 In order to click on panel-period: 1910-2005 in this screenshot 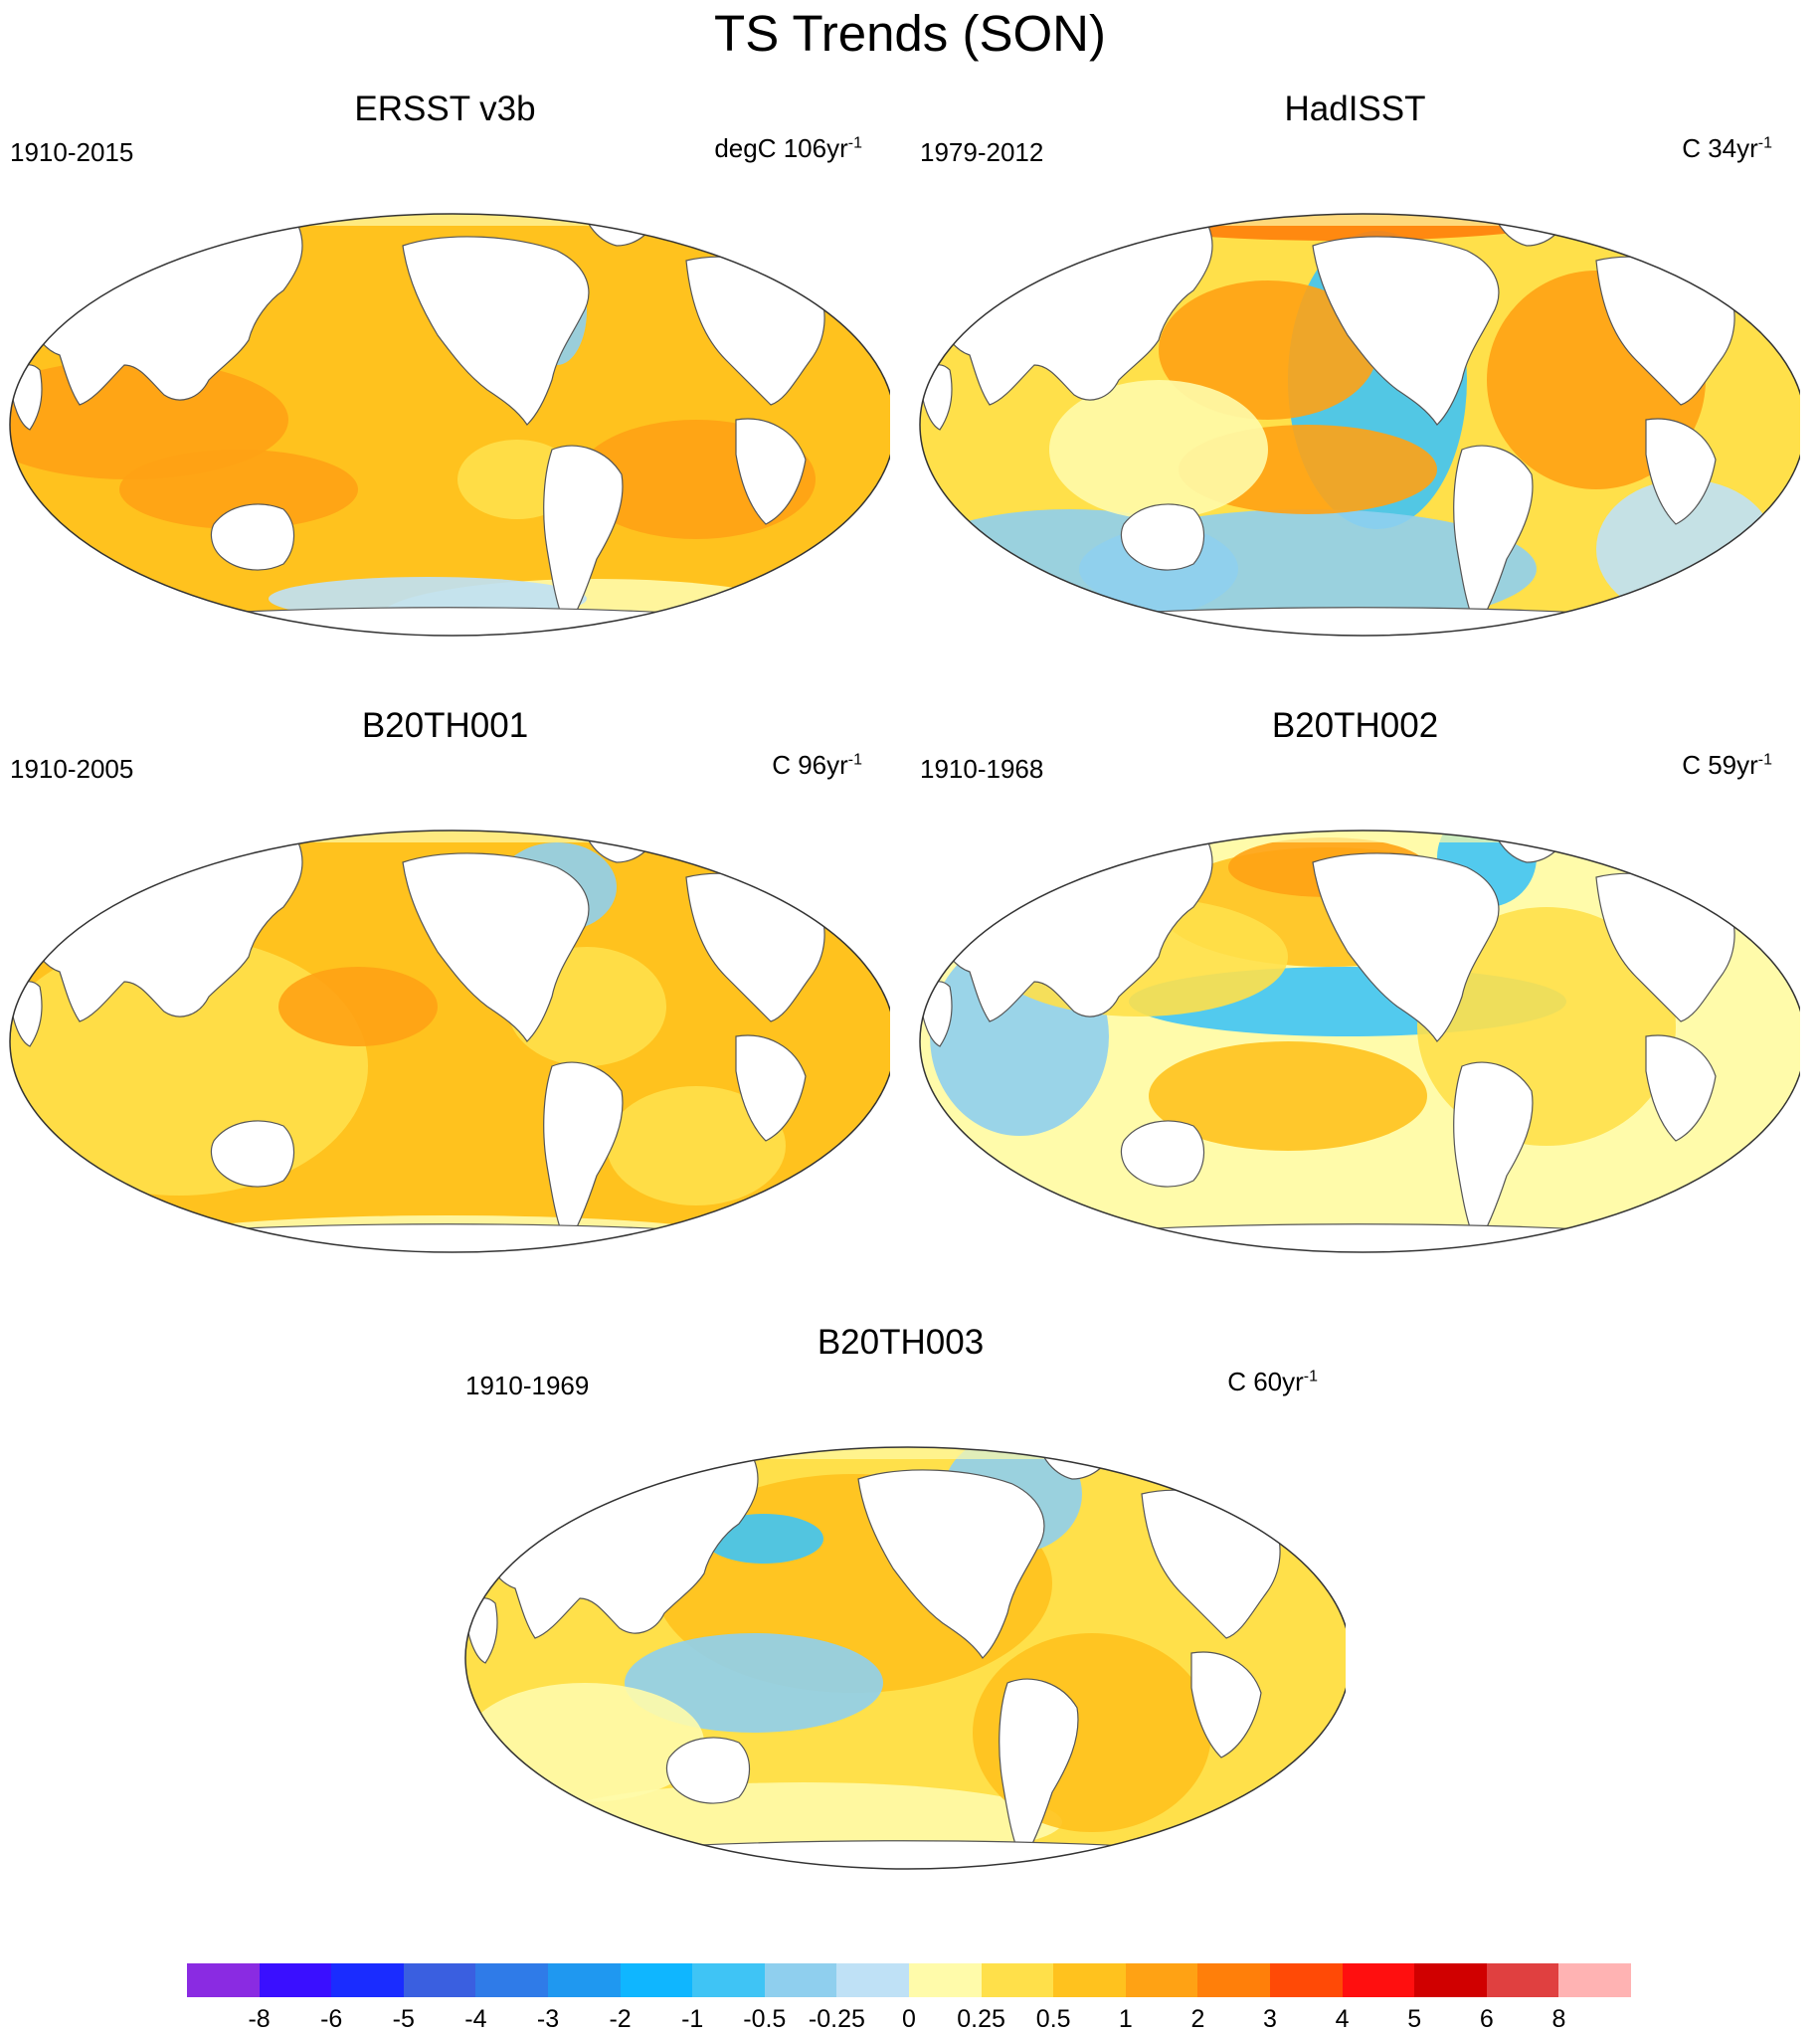, I will do `click(72, 769)`.